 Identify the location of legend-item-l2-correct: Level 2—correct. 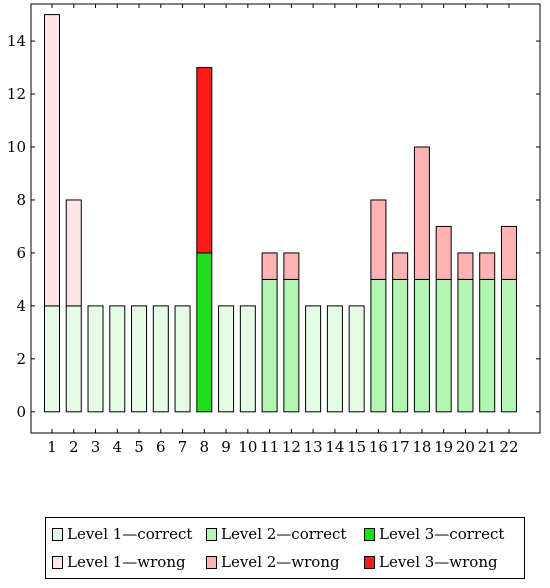
(276, 534).